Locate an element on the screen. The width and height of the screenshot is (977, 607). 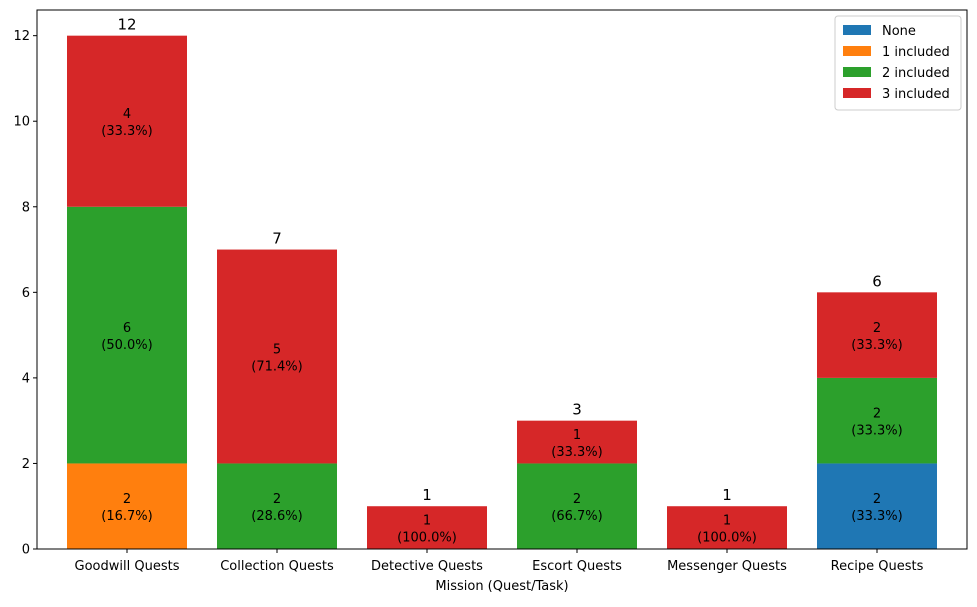
legend-label: None is located at coordinates (899, 31).